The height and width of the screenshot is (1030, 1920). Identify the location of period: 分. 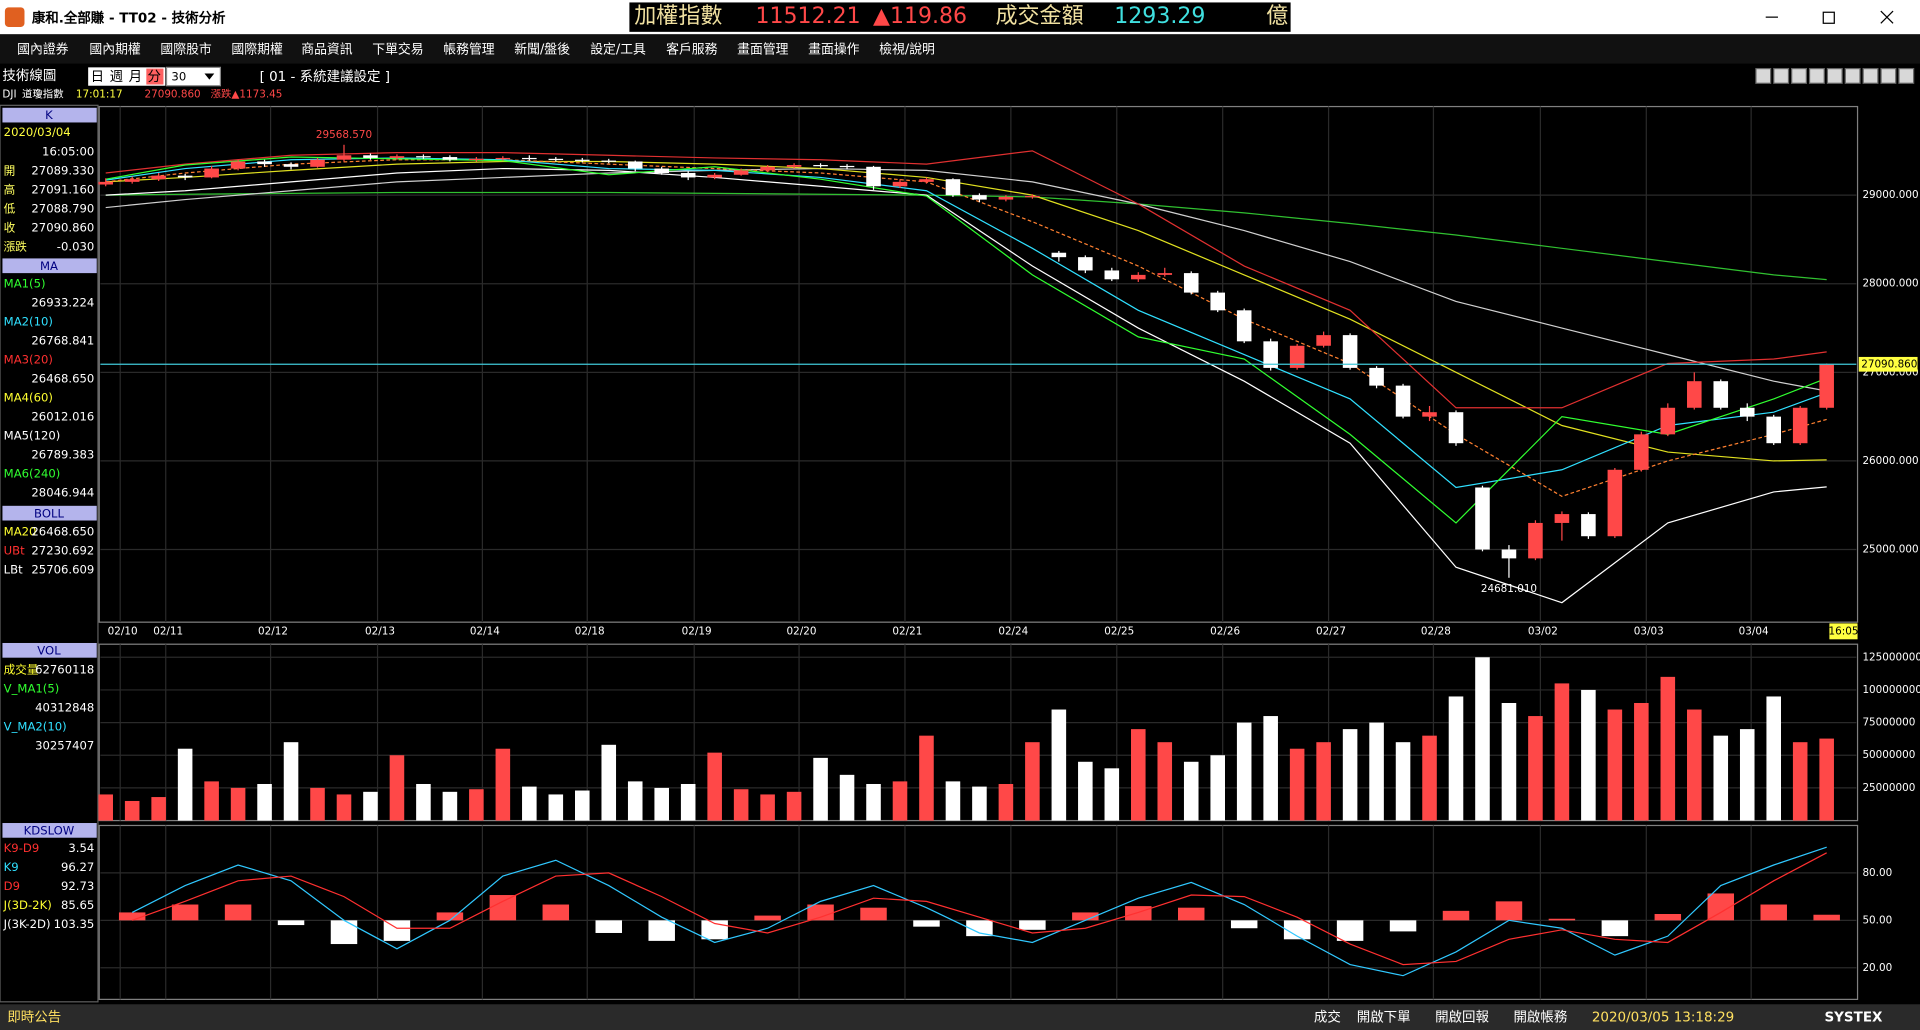
(154, 77).